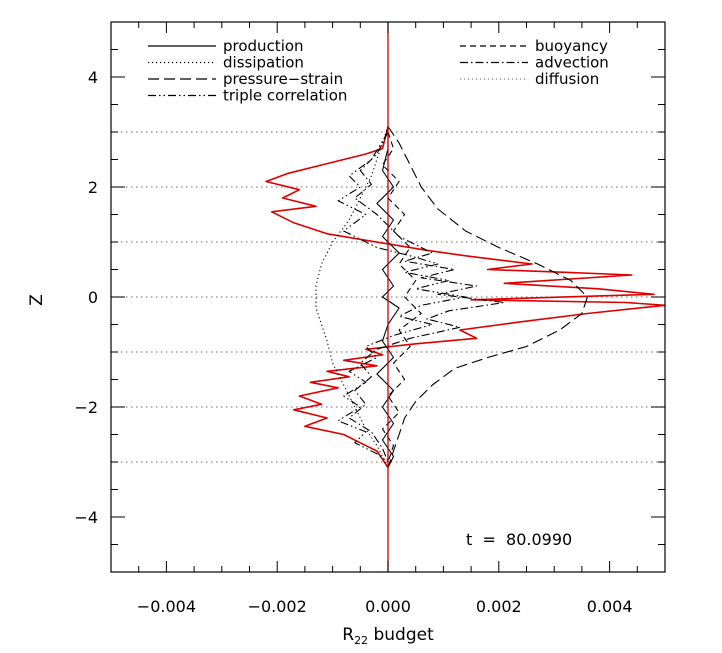  Describe the element at coordinates (166, 606) in the screenshot. I see `x-tick-label: −0.004` at that location.